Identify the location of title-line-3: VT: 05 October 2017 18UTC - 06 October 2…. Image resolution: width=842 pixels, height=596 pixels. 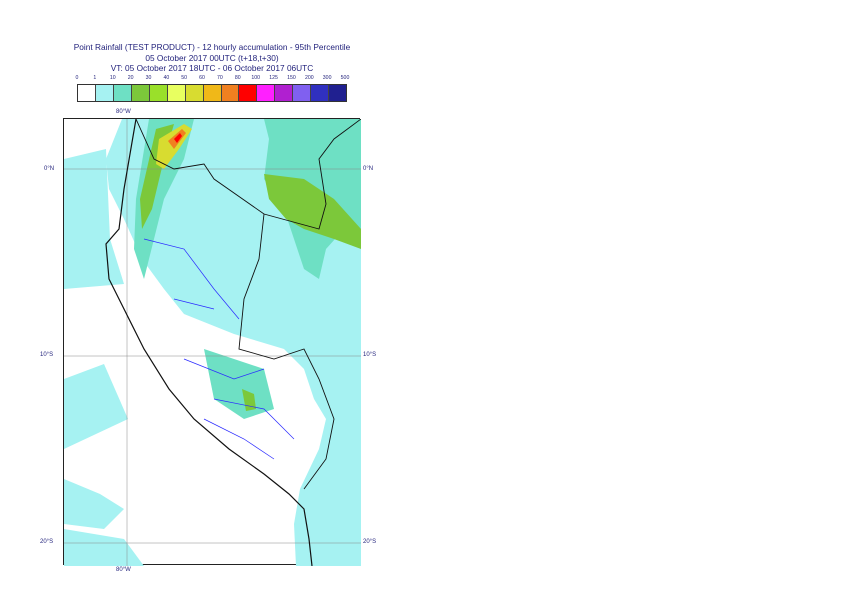
(212, 68).